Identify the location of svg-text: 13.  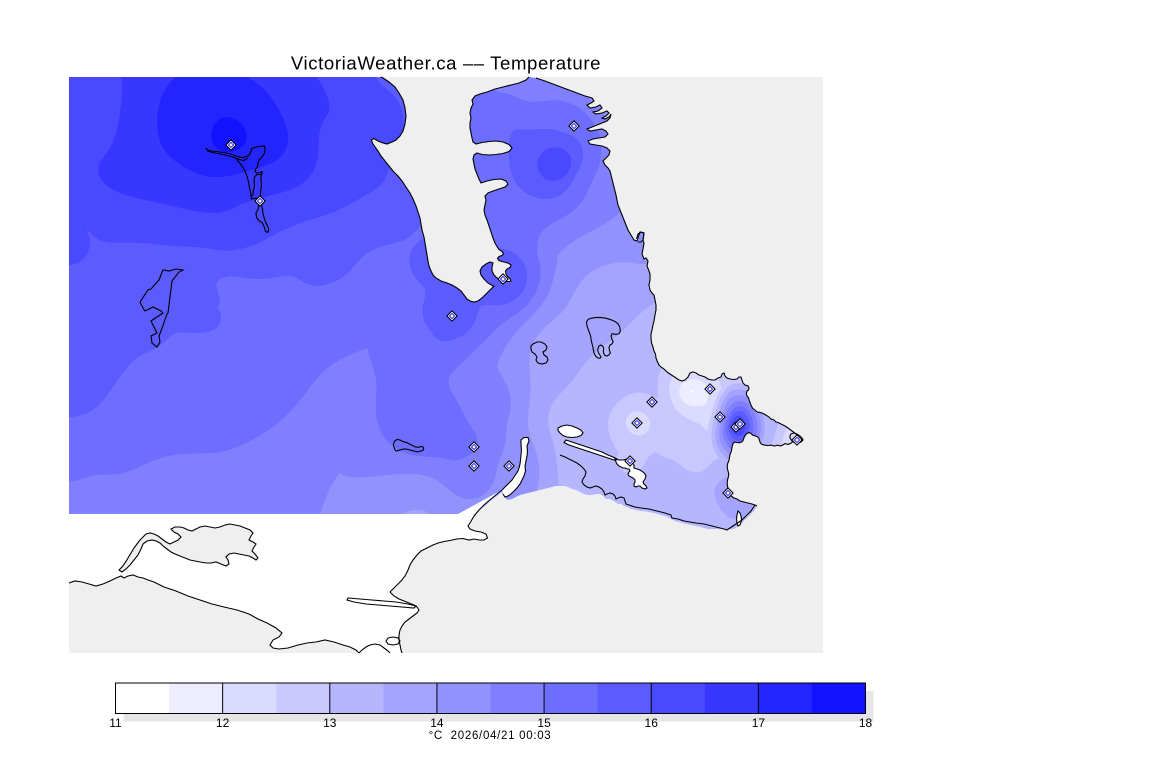
(330, 723).